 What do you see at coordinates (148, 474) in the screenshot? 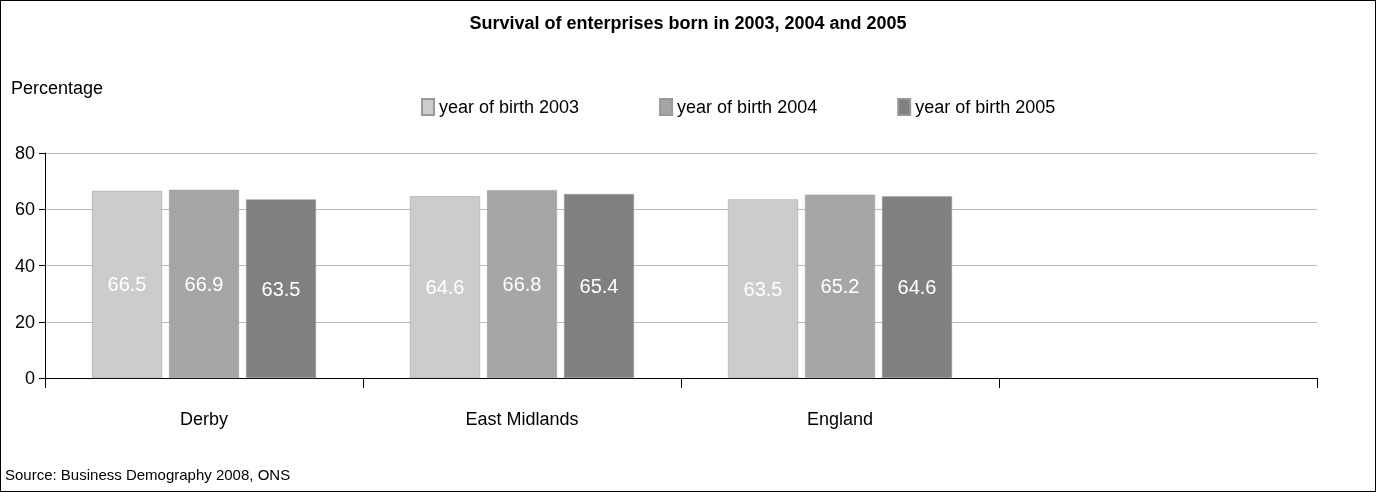
I see `source-note: Source: Business Demography 2008, ONS` at bounding box center [148, 474].